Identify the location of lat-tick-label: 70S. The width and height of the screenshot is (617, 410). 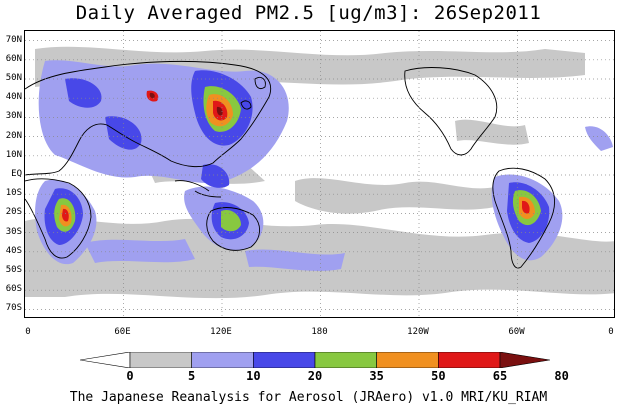
(13, 308).